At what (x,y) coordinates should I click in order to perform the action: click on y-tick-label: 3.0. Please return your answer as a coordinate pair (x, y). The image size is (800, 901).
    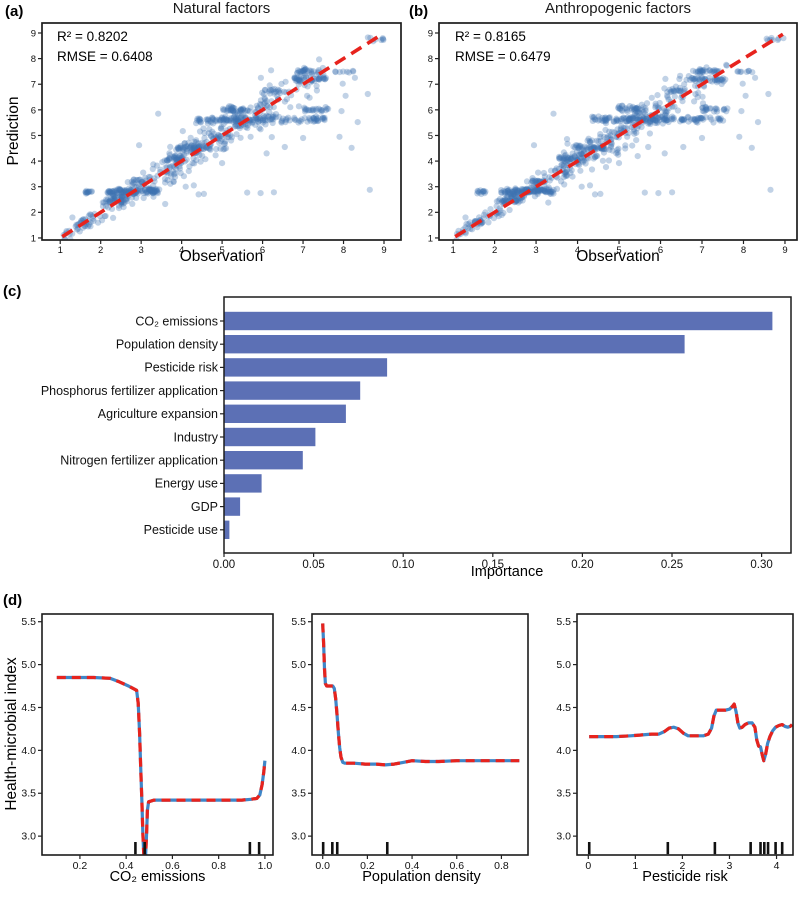
    Looking at the image, I should click on (563, 837).